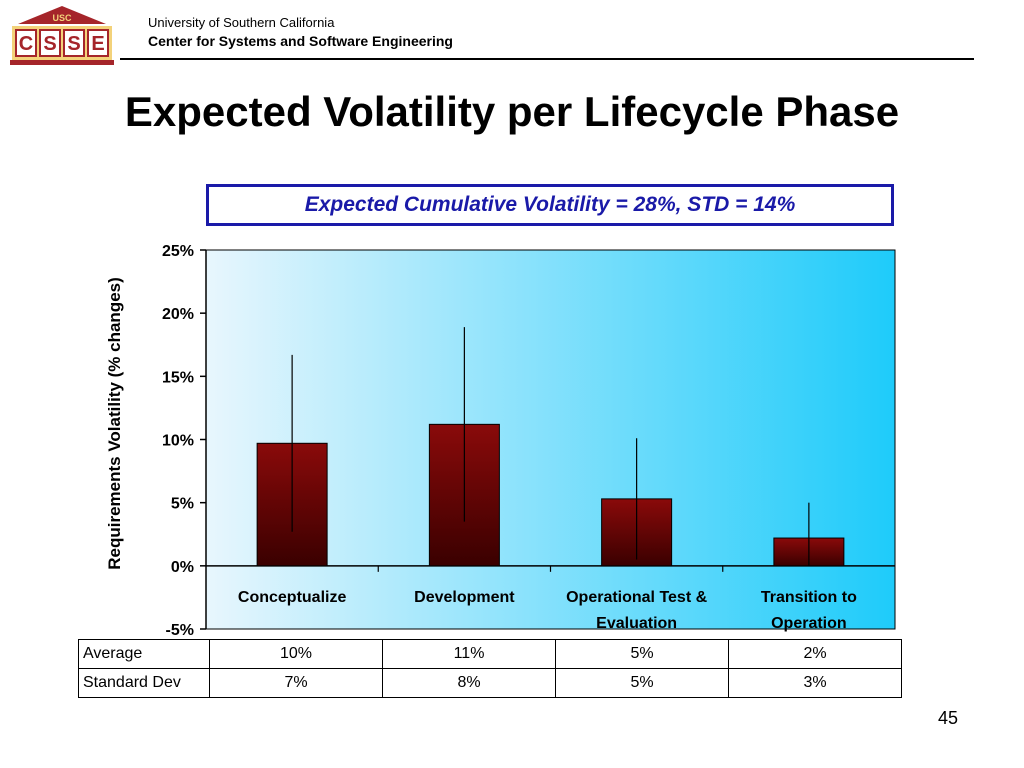 The height and width of the screenshot is (768, 1024). What do you see at coordinates (178, 251) in the screenshot?
I see `y-tick-label: 25%` at bounding box center [178, 251].